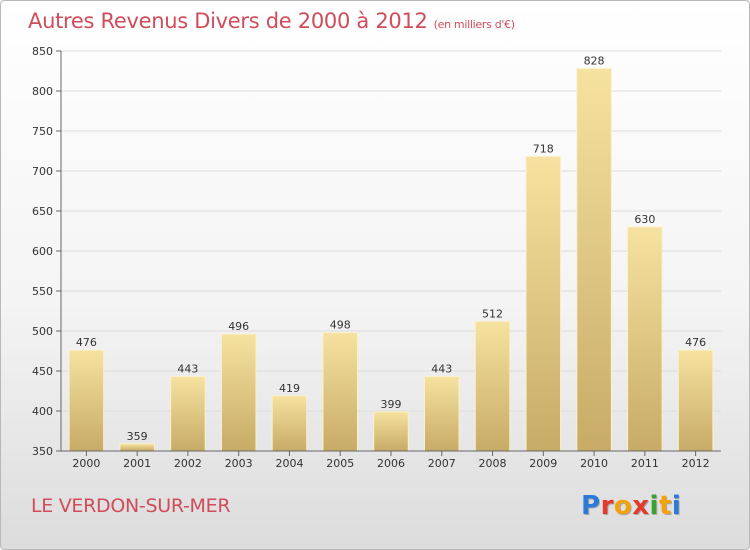  I want to click on bar-2004, so click(289, 423).